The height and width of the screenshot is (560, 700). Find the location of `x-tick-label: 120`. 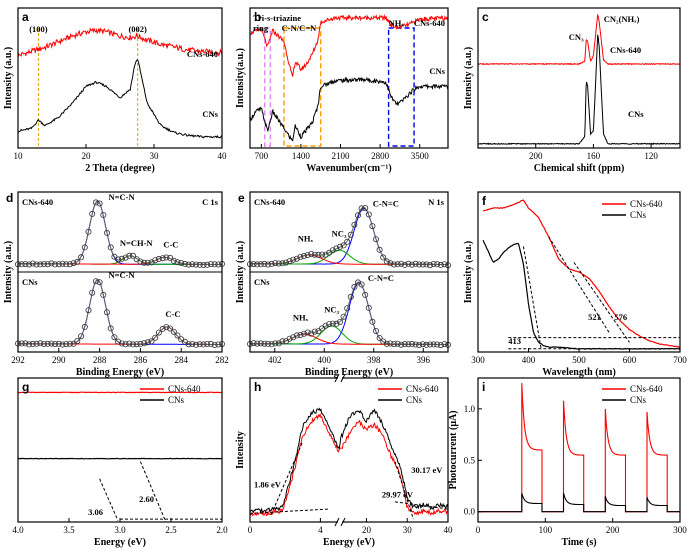

x-tick-label: 120 is located at coordinates (651, 156).